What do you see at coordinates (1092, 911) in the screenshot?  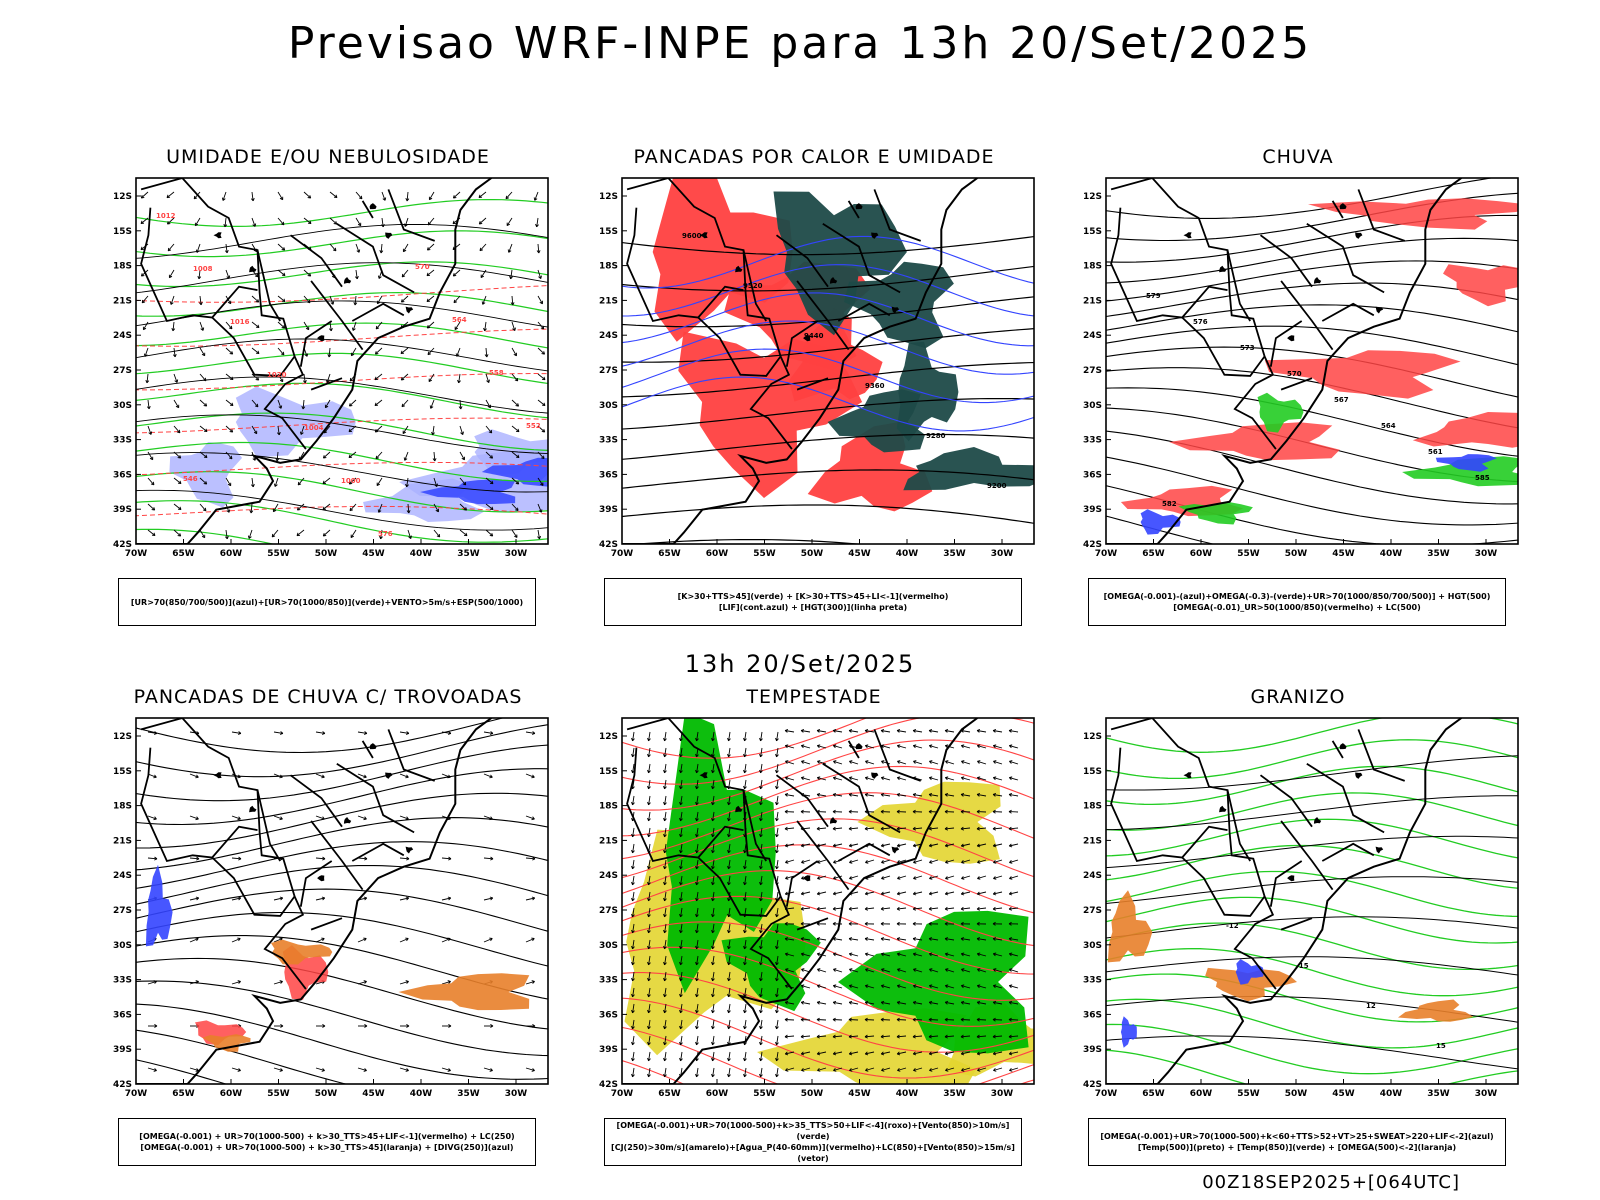 I see `lat-label: 27S` at bounding box center [1092, 911].